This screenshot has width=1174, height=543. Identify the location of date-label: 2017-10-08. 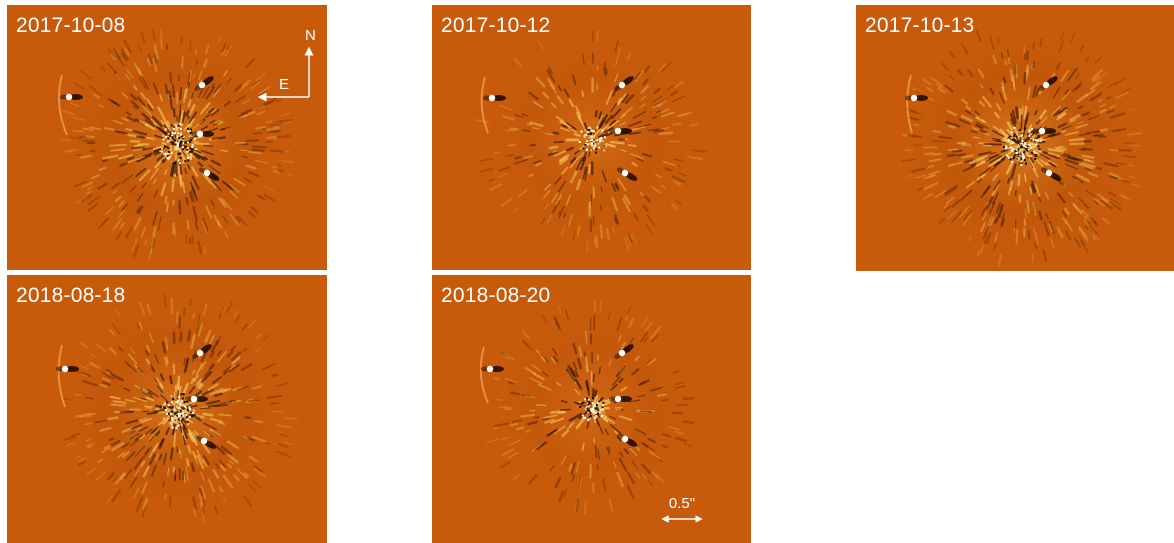
(71, 25).